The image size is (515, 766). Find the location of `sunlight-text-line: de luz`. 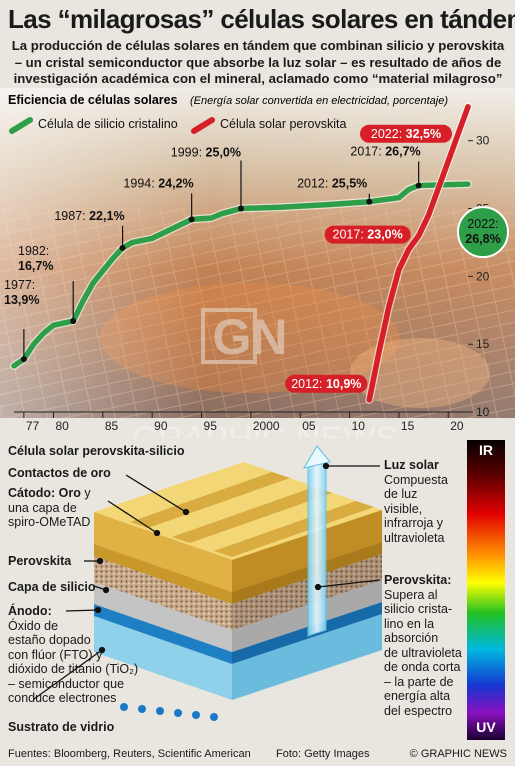

sunlight-text-line: de luz is located at coordinates (401, 494).